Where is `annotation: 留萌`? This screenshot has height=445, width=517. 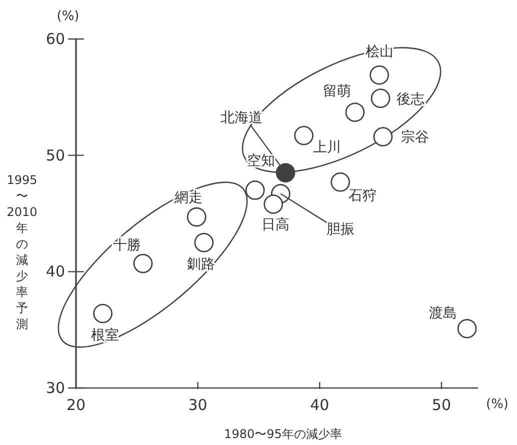
annotation: 留萌 is located at coordinates (336, 91).